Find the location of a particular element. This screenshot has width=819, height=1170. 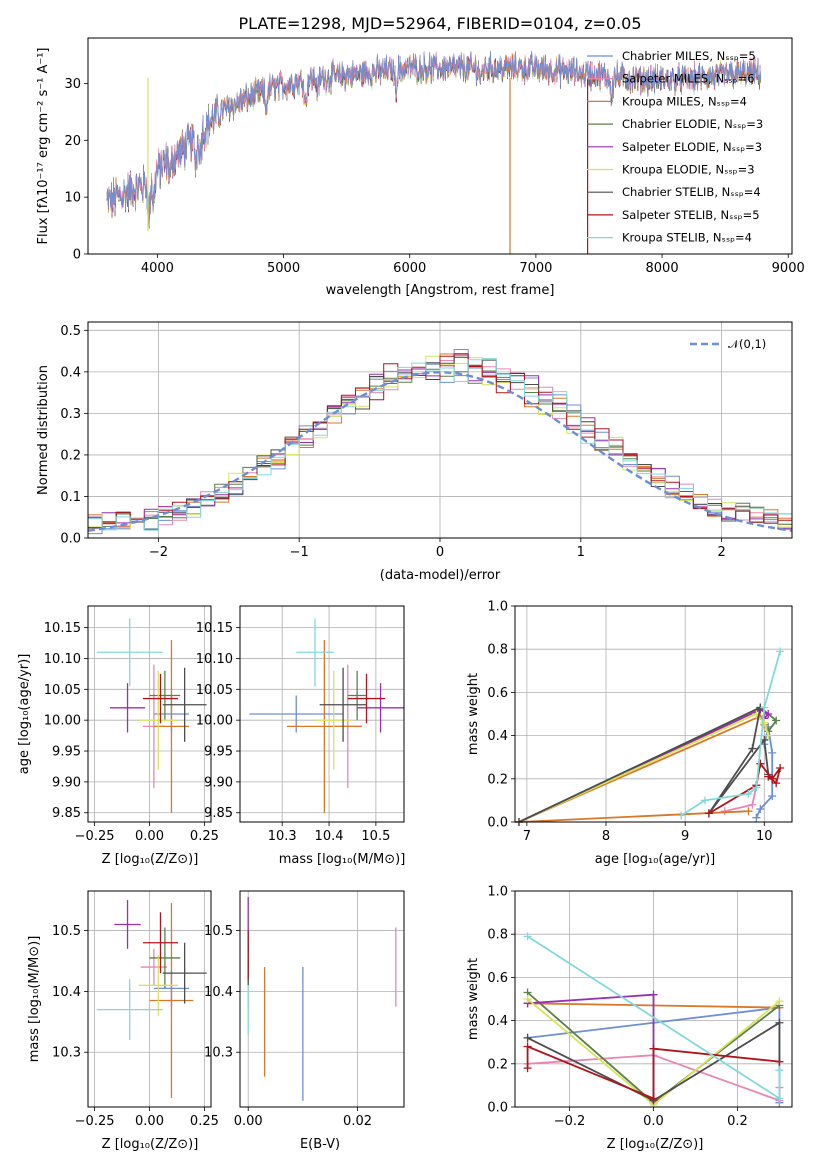

age_vs_mass-marks is located at coordinates (326, 715).